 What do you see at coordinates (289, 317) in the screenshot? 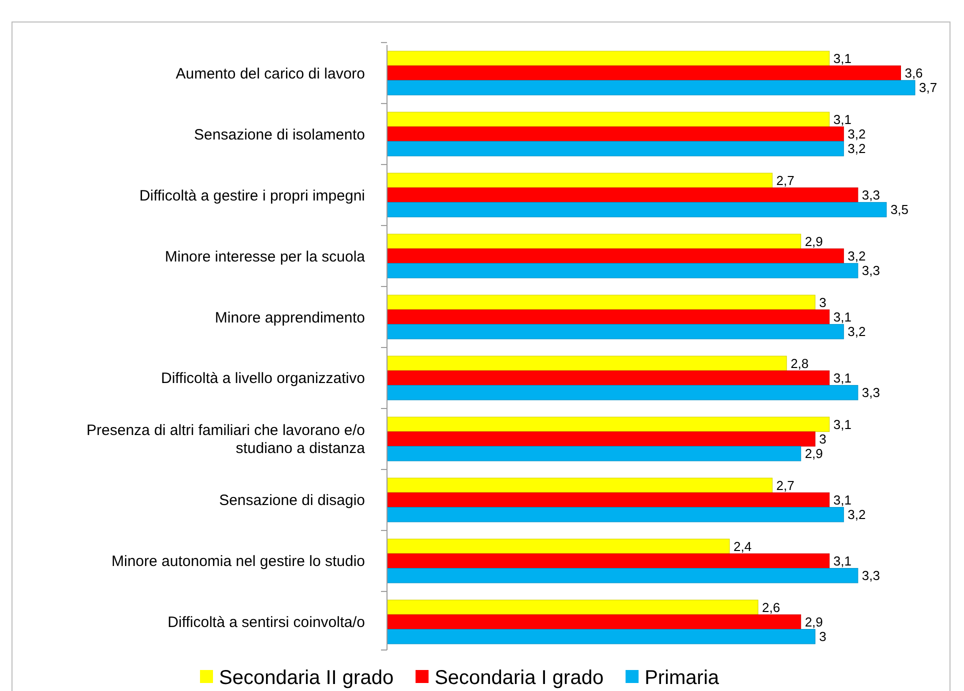
I see `y-tick-label: Minore apprendimento` at bounding box center [289, 317].